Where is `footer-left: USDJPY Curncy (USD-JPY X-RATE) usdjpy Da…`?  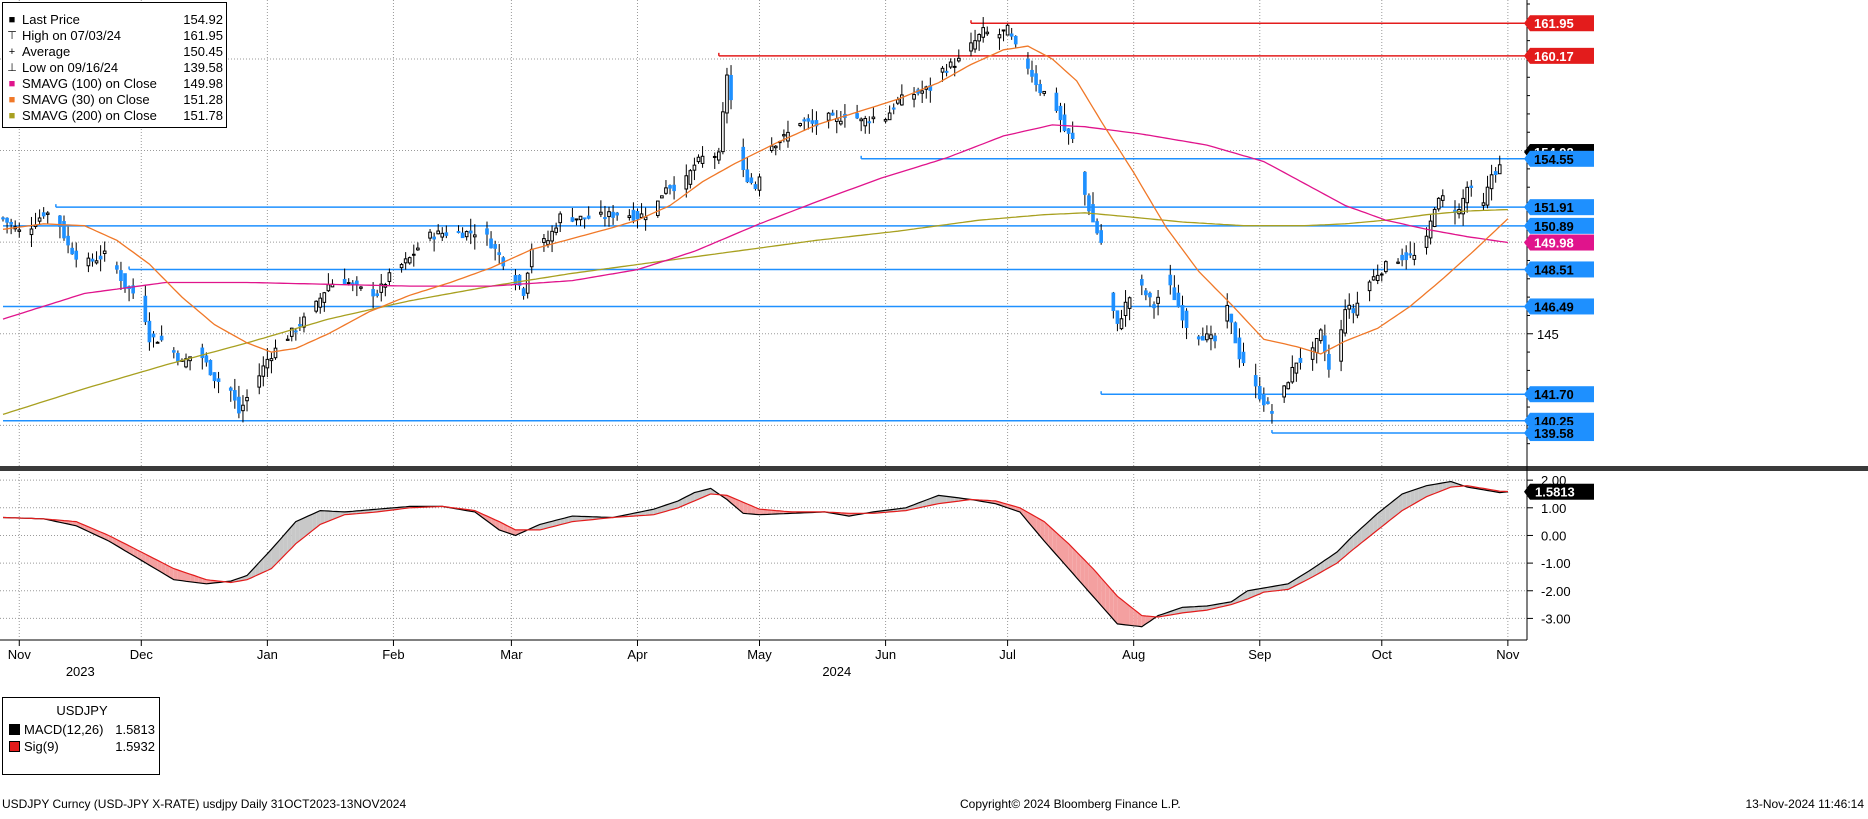
footer-left: USDJPY Curncy (USD-JPY X-RATE) usdjpy Da… is located at coordinates (204, 804).